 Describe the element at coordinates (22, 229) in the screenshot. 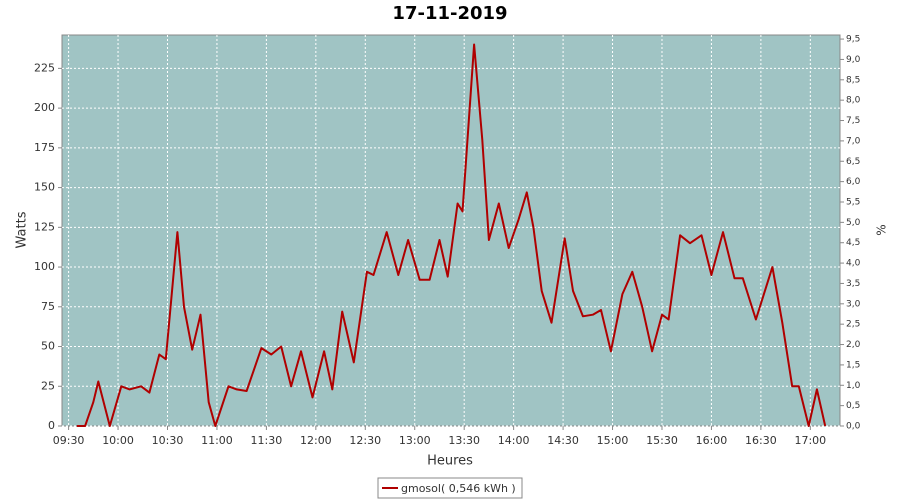

I see `y-axis-label: Watts` at that location.